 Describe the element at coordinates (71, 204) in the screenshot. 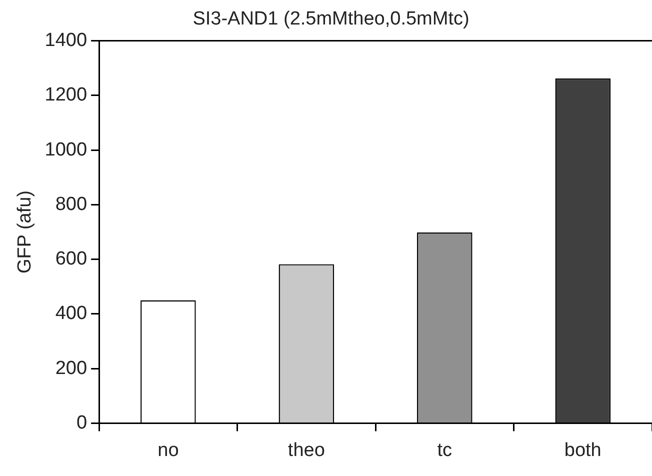

I see `y-tick-label: 800` at that location.